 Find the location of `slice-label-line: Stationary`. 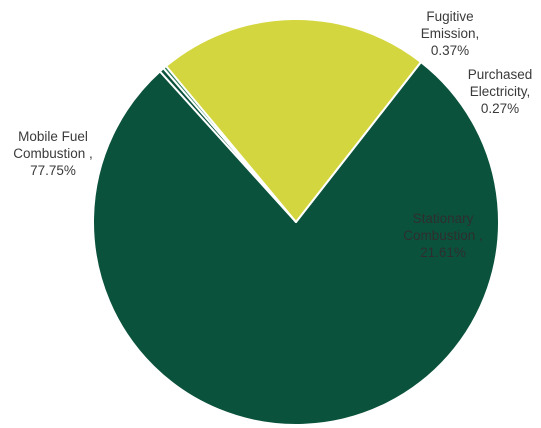

slice-label-line: Stationary is located at coordinates (443, 218).